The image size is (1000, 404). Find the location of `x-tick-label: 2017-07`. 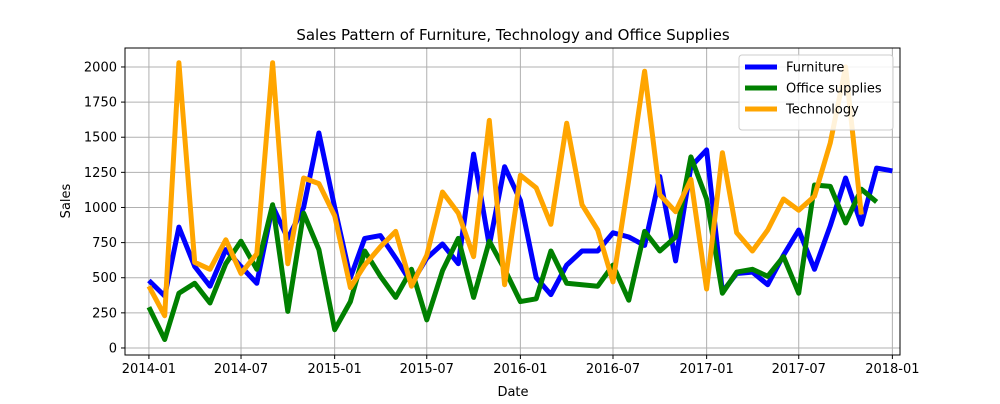

x-tick-label: 2017-07 is located at coordinates (799, 369).